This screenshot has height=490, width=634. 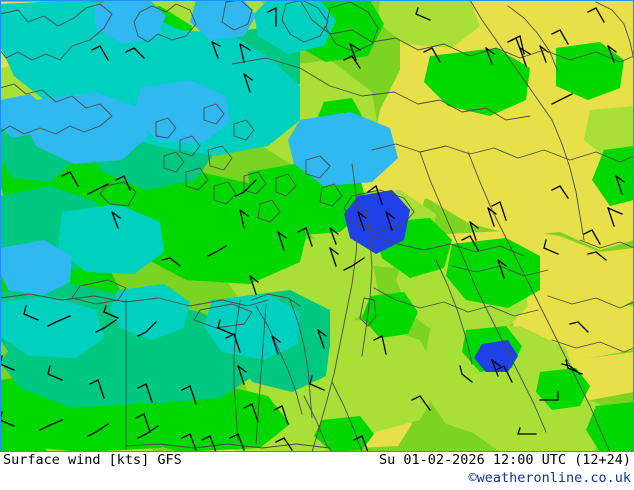 I want to click on page-title: Surface wind [kts] GFS, so click(x=92, y=460).